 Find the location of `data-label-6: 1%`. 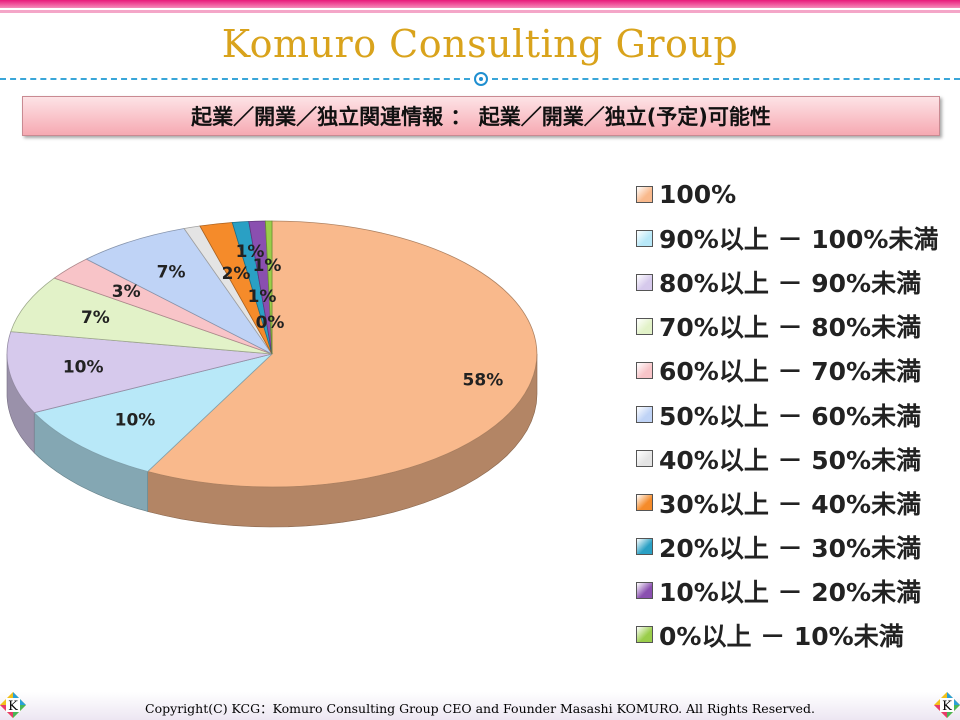

data-label-6: 1% is located at coordinates (250, 252).